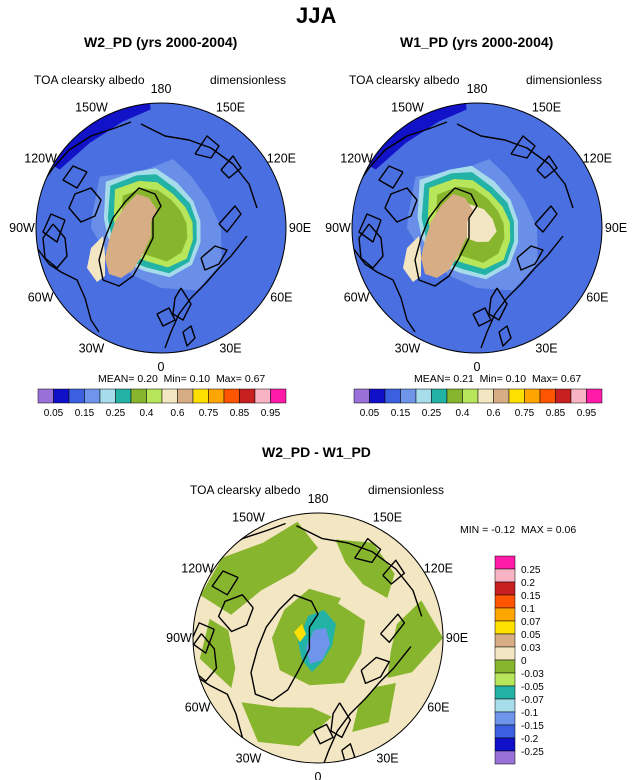 The image size is (634, 780). What do you see at coordinates (245, 490) in the screenshot?
I see `panel3-variable-label: TOA clearsky albedo` at bounding box center [245, 490].